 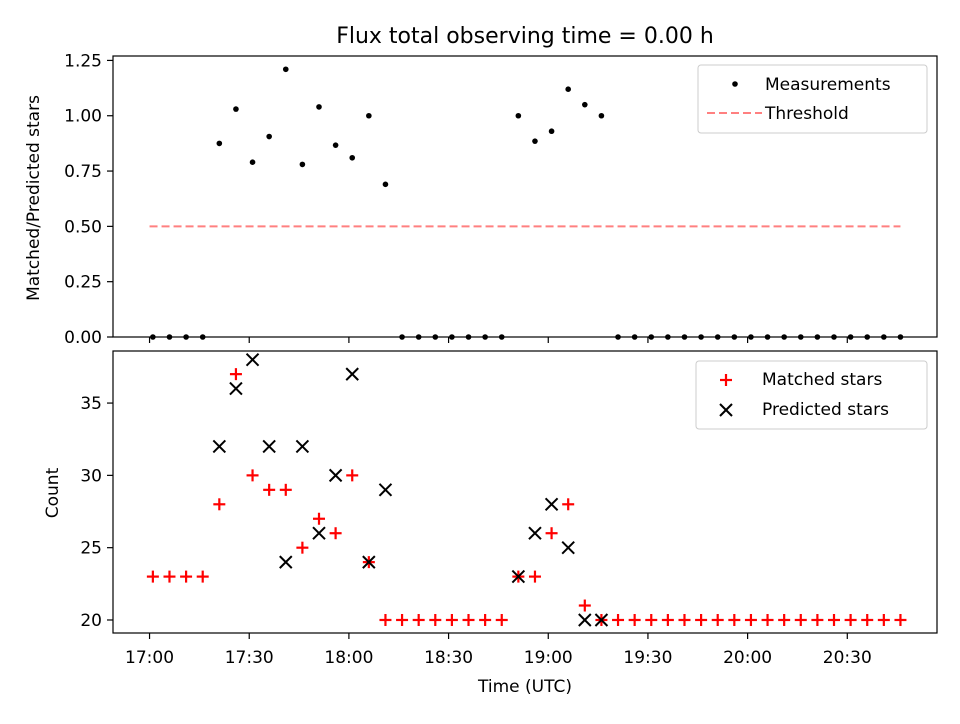 What do you see at coordinates (53, 492) in the screenshot?
I see `bottom-y-axis-label: Count` at bounding box center [53, 492].